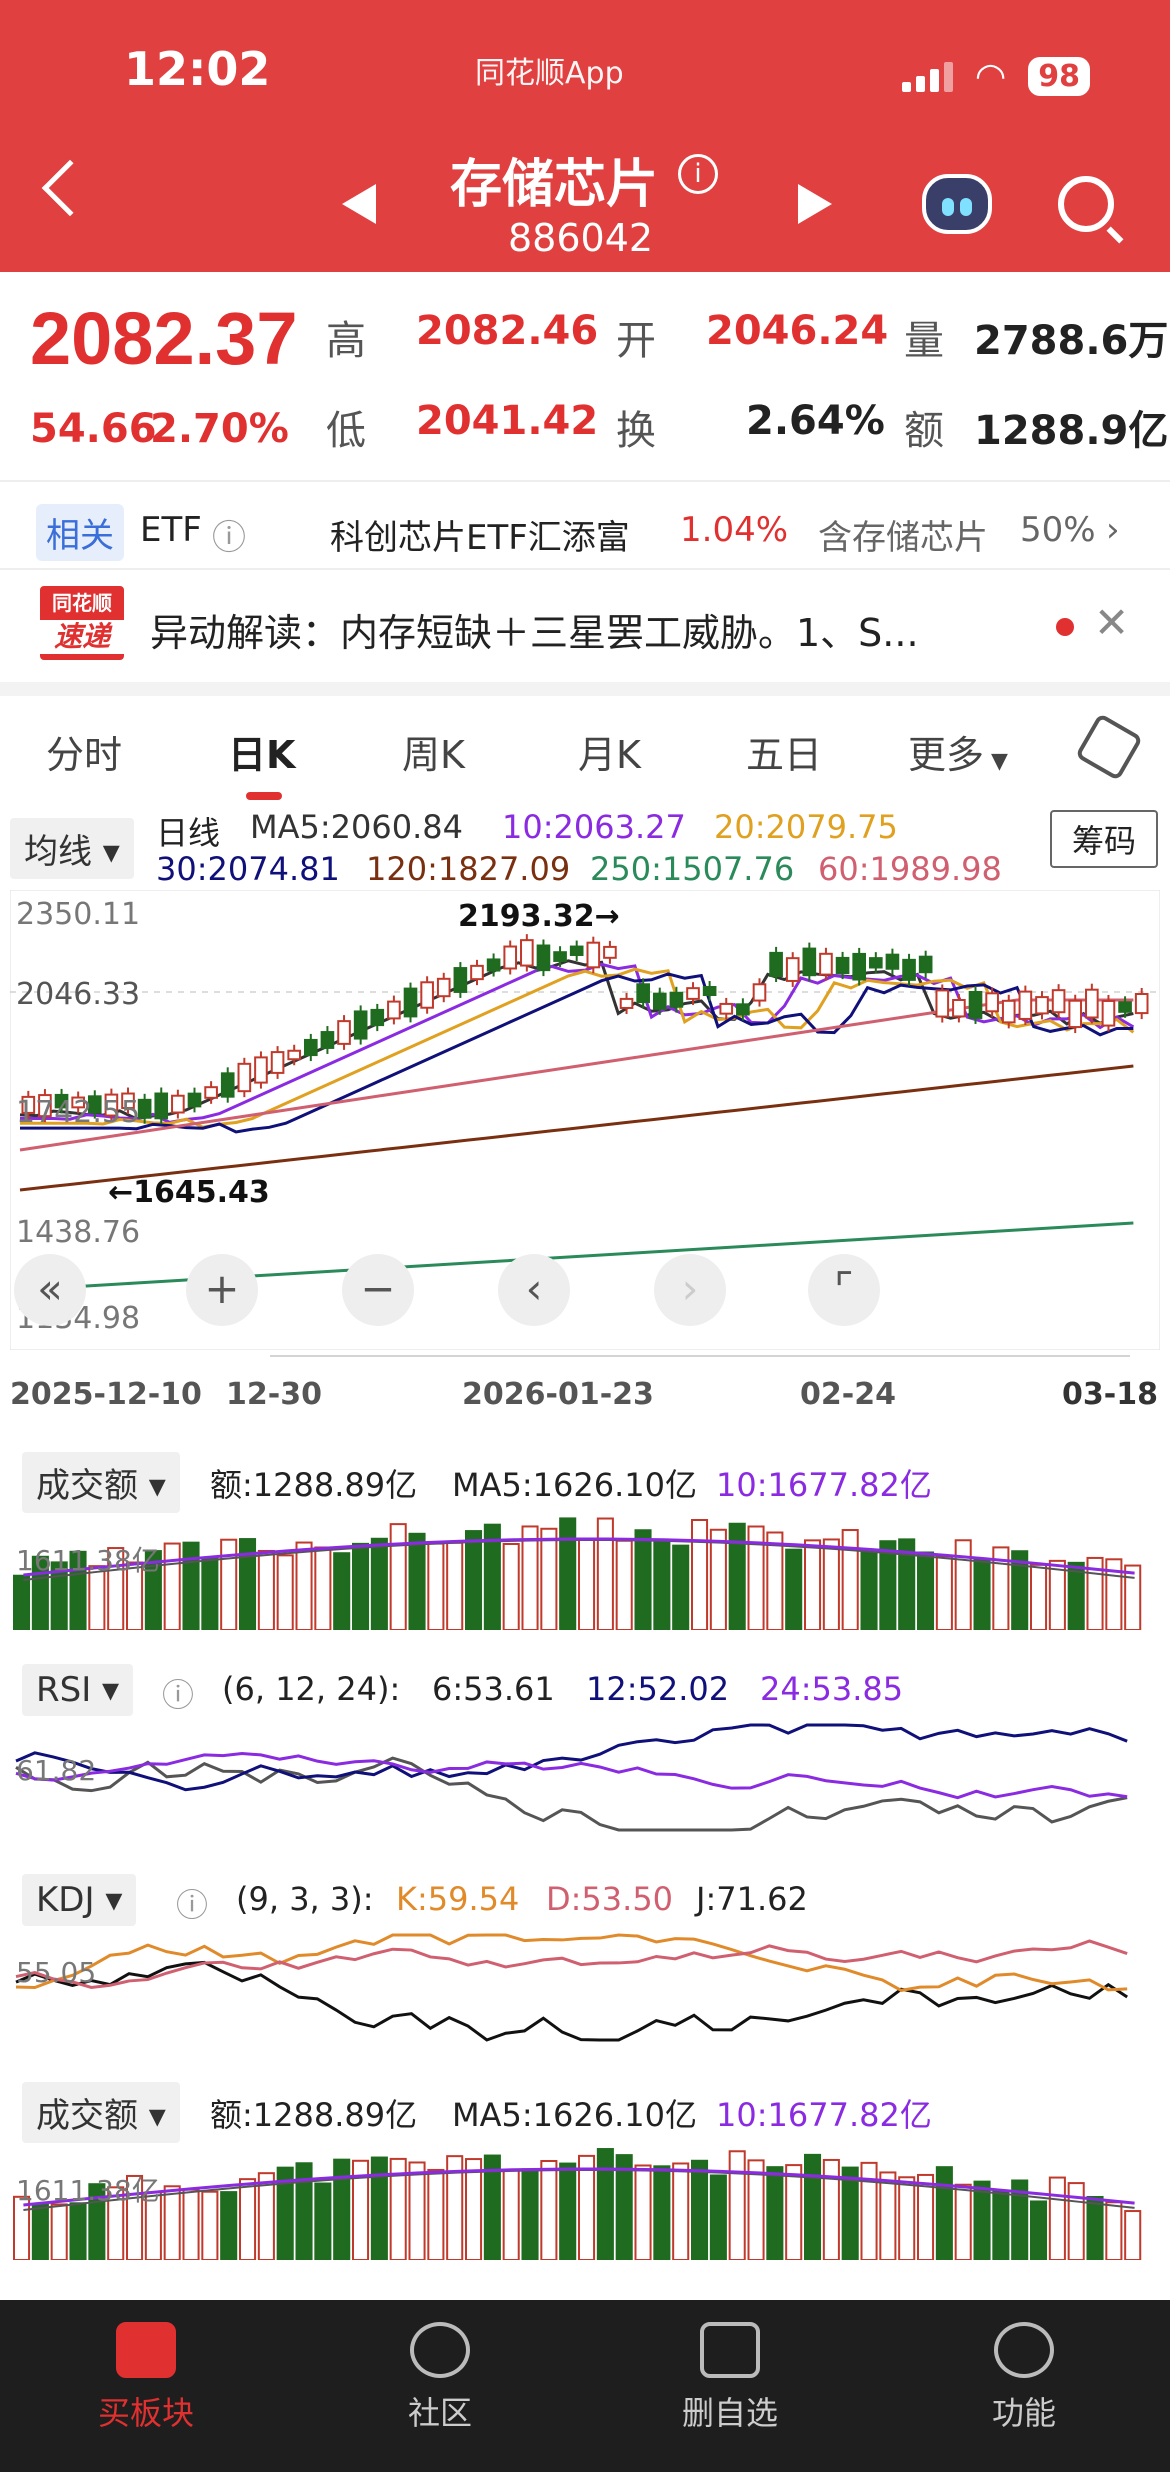  I want to click on active-tab-indicator, so click(264, 796).